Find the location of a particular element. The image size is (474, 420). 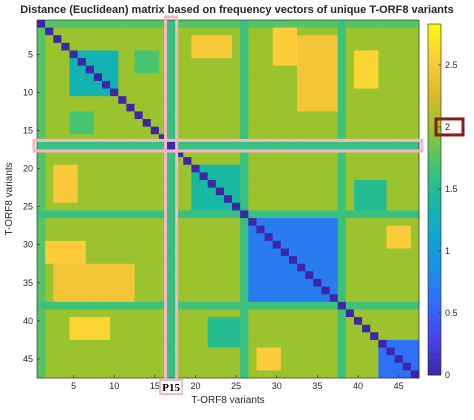

y-tick-label: 15 is located at coordinates (28, 130).